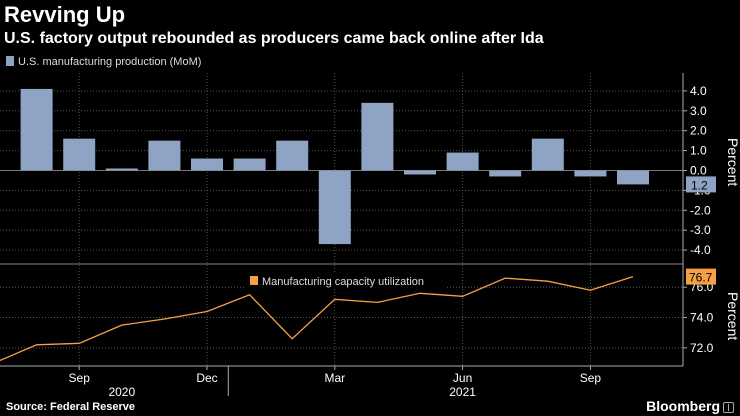 This screenshot has height=416, width=740. I want to click on bar-last-value-label: 1.2, so click(699, 185).